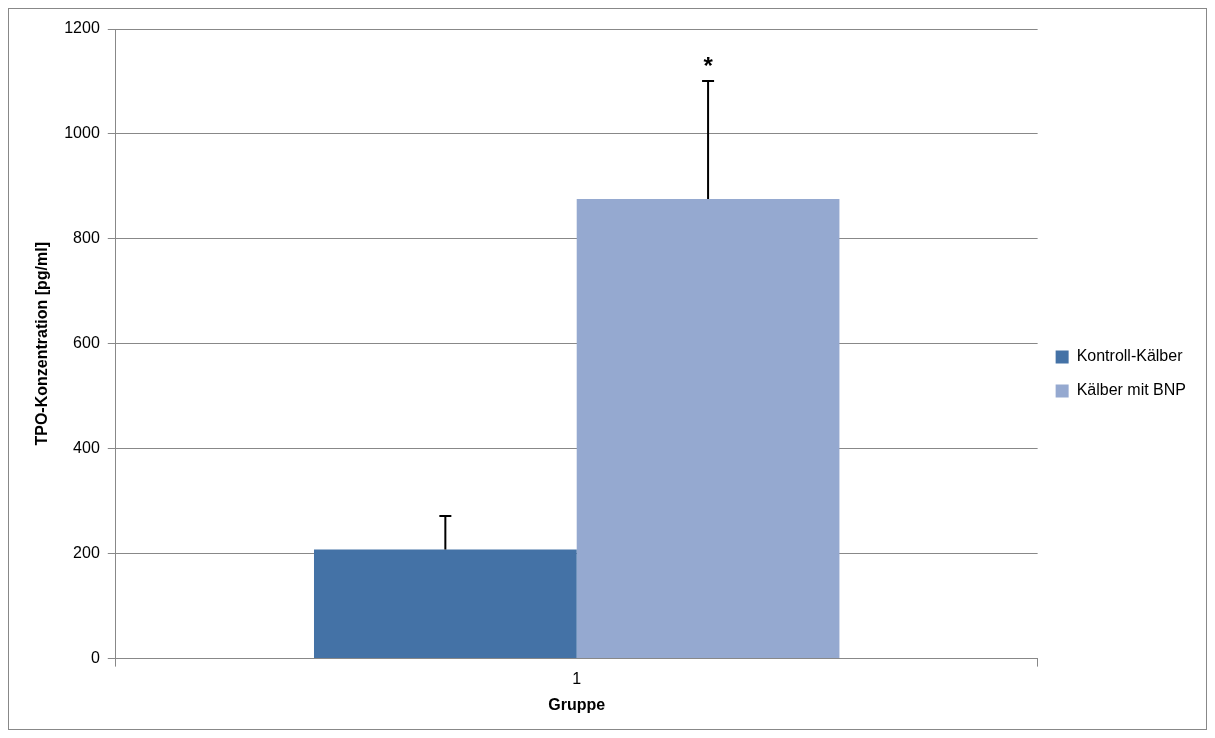  I want to click on y-axis-title: TPO-Konzentration [pg/ml], so click(42, 344).